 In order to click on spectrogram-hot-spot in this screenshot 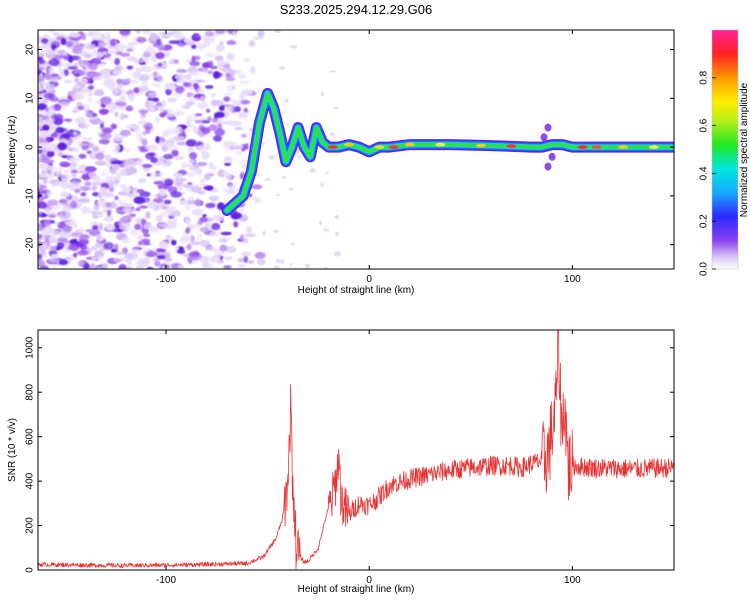, I will do `click(481, 145)`.